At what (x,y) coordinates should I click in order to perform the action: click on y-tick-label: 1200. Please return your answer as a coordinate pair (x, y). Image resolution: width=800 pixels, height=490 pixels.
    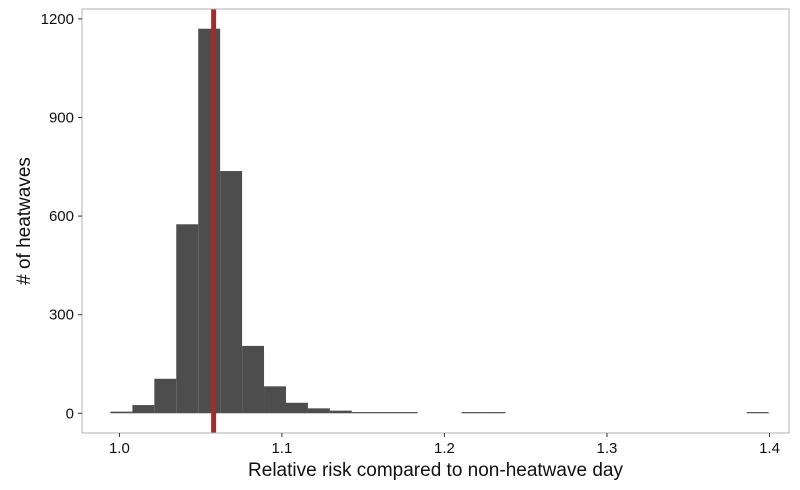
    Looking at the image, I should click on (57, 19).